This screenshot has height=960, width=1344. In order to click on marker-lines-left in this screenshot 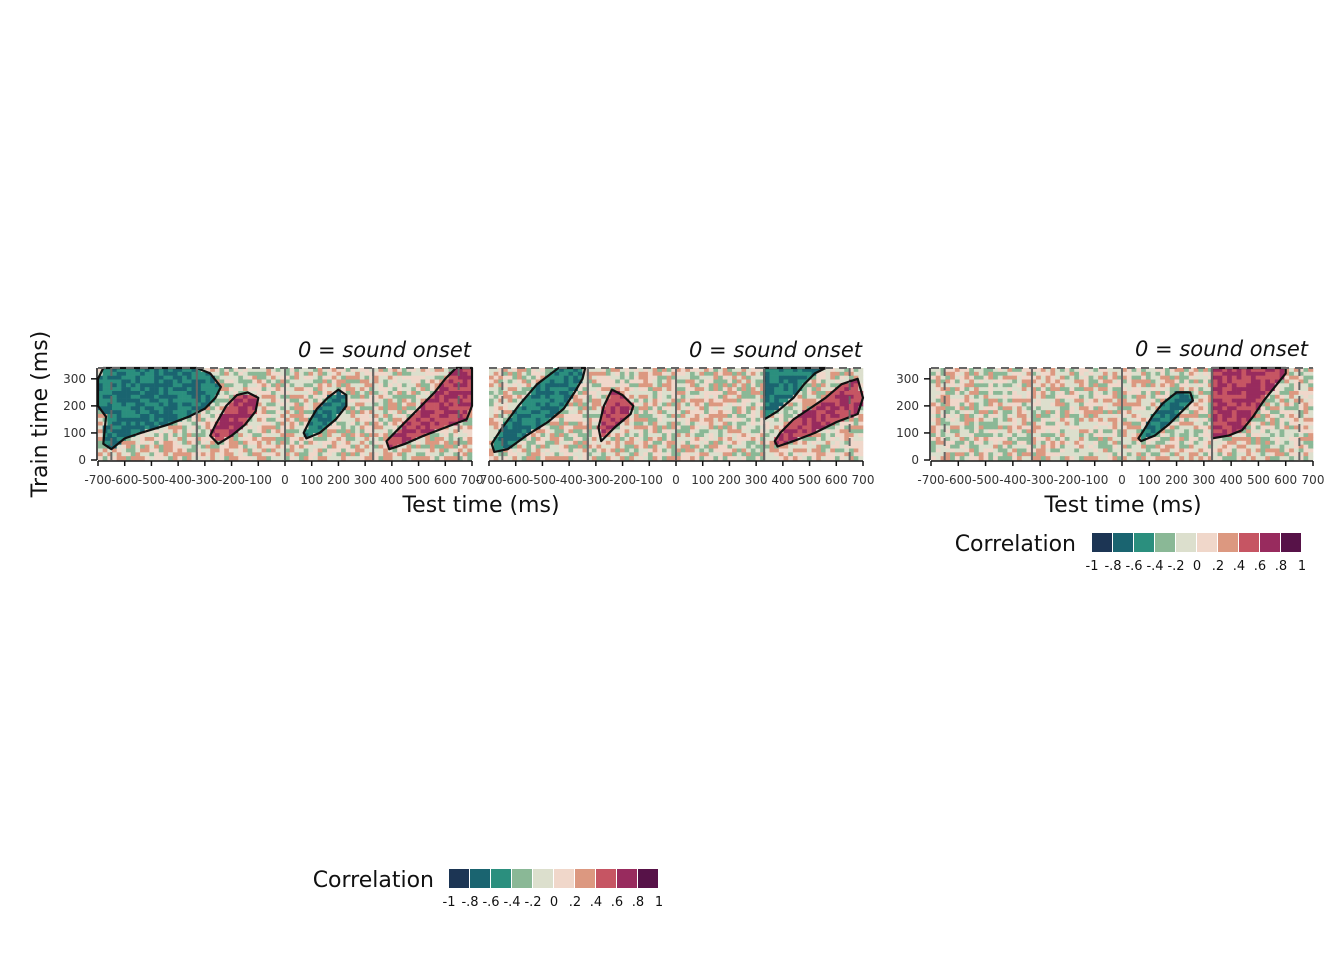, I will do `click(285, 413)`.